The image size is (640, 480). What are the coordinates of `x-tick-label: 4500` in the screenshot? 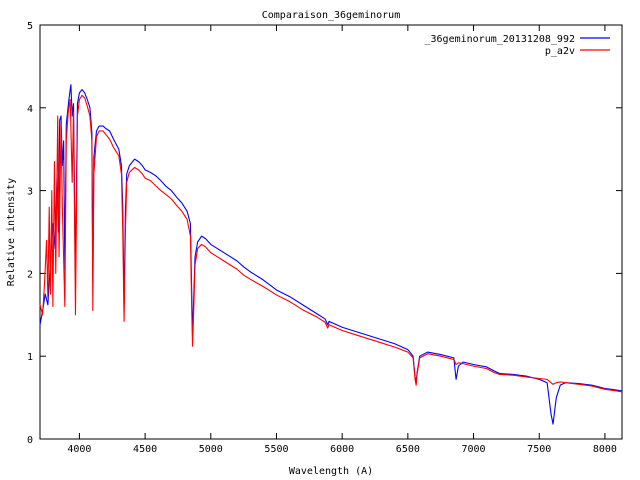 It's located at (145, 449).